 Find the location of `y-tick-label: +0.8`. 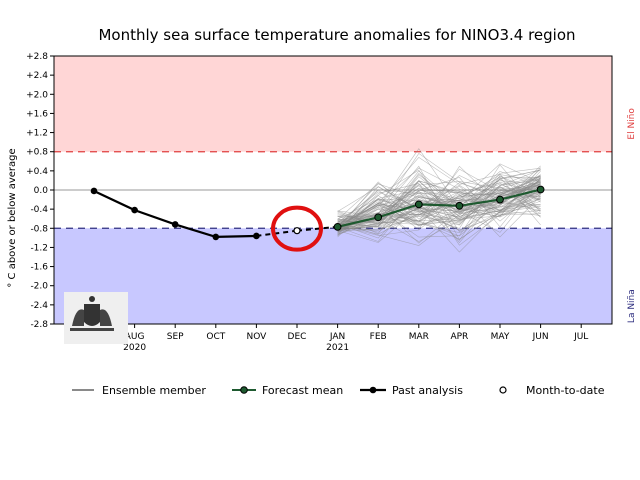

y-tick-label: +0.8 is located at coordinates (37, 153).